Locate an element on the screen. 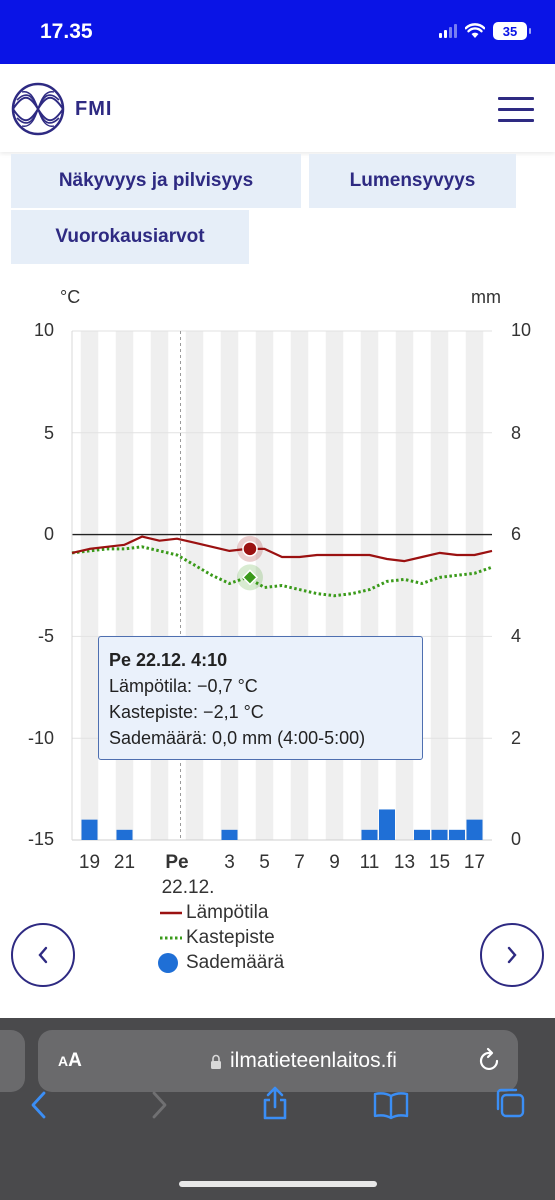 The image size is (555, 1200). tooltip-temperature: Lämpötila: −0,7 °C is located at coordinates (183, 686).